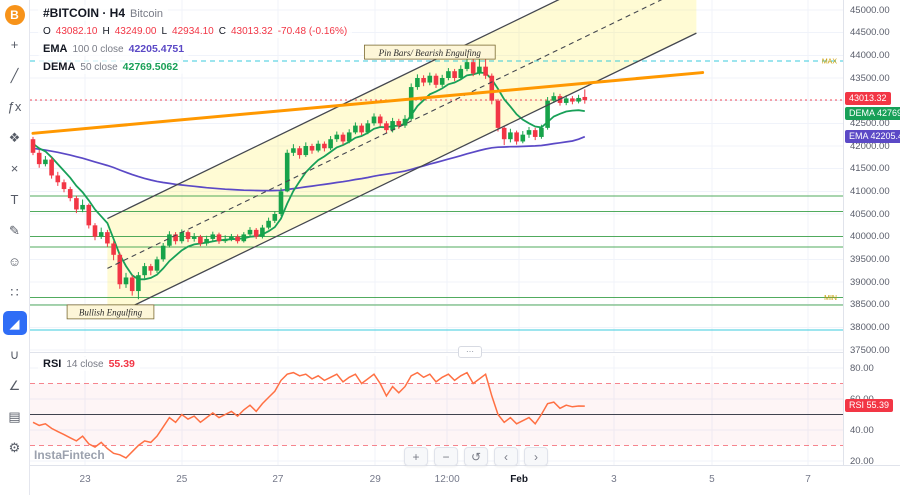 The height and width of the screenshot is (495, 900). What do you see at coordinates (712, 479) in the screenshot?
I see `time-axis-label: 5` at bounding box center [712, 479].